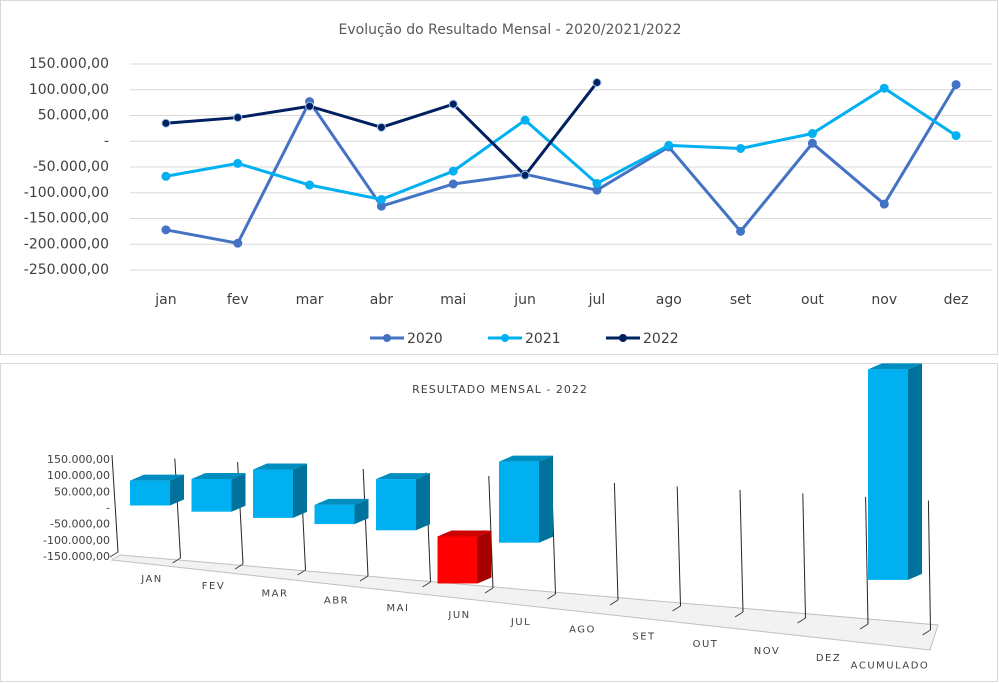 This screenshot has width=999, height=683. What do you see at coordinates (238, 300) in the screenshot?
I see `x-tick-label: fev` at bounding box center [238, 300].